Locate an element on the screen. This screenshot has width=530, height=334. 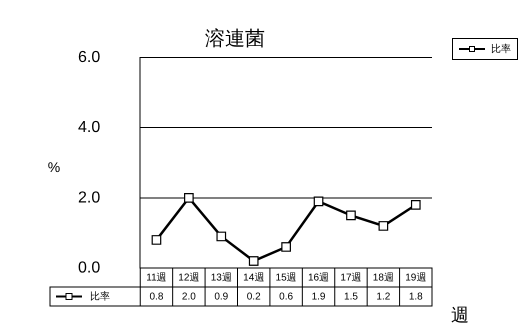
x-tick-label: 16週 is located at coordinates (319, 278).